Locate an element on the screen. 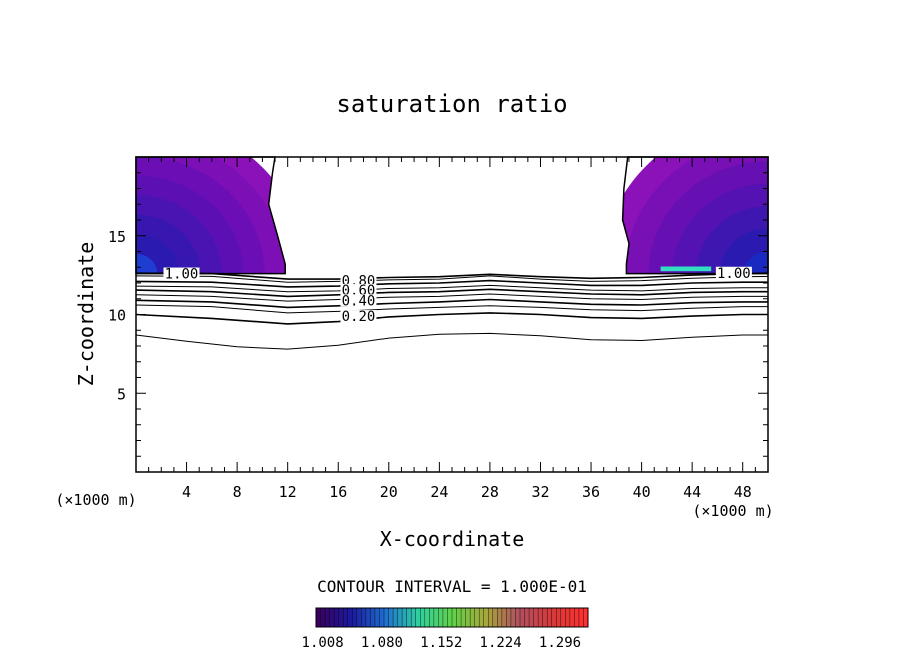 The width and height of the screenshot is (904, 654). contour-interval-text: CONTOUR INTERVAL = 1.000E-01 is located at coordinates (452, 586).